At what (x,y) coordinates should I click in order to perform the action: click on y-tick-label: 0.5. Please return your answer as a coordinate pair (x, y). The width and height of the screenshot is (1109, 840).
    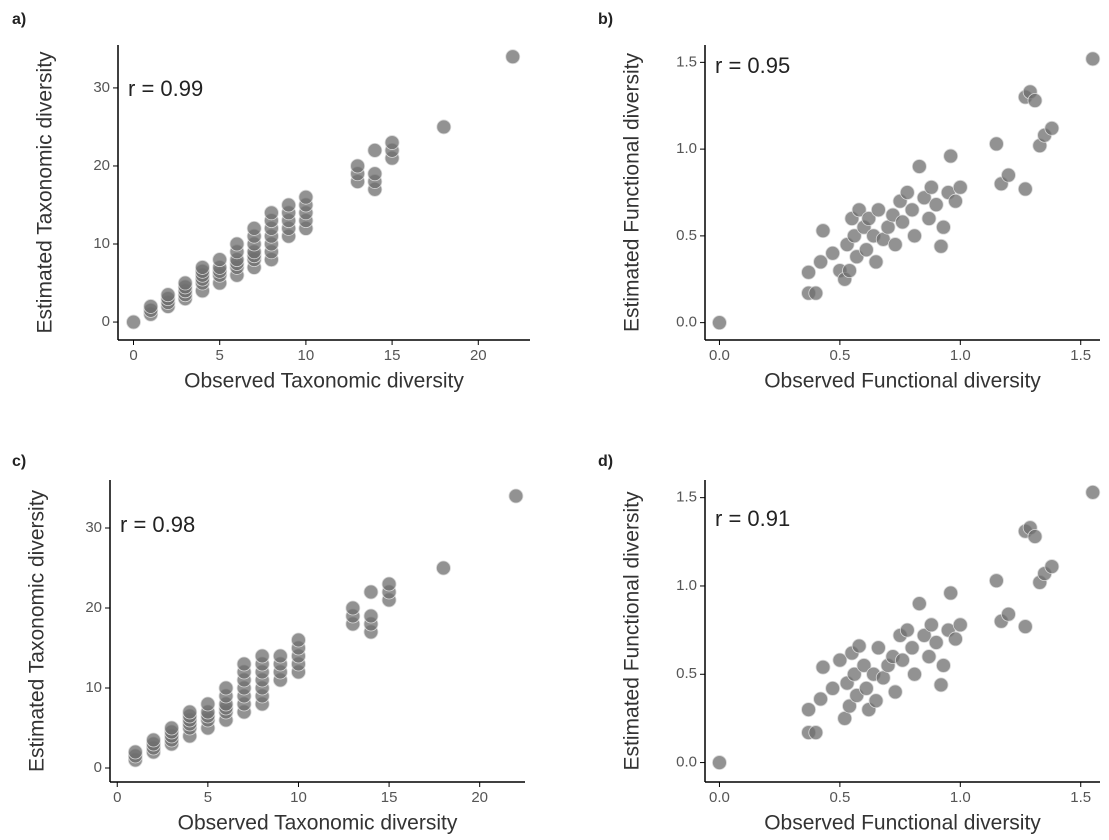
    Looking at the image, I should click on (686, 235).